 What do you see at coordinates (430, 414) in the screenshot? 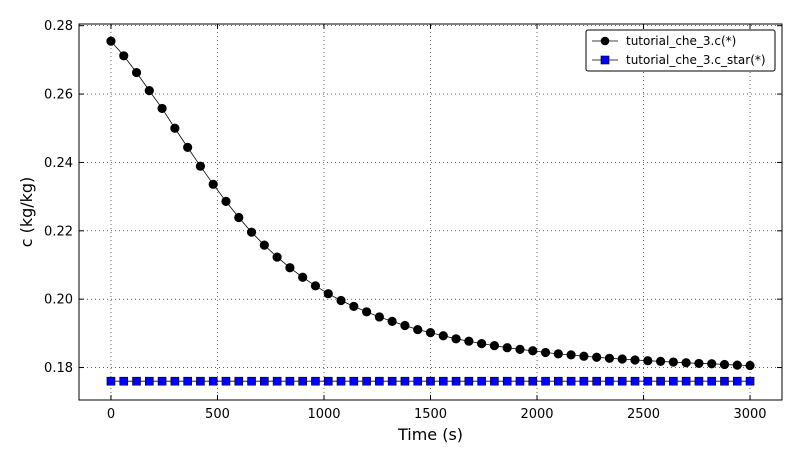
I see `x-tick-label: 1500` at bounding box center [430, 414].